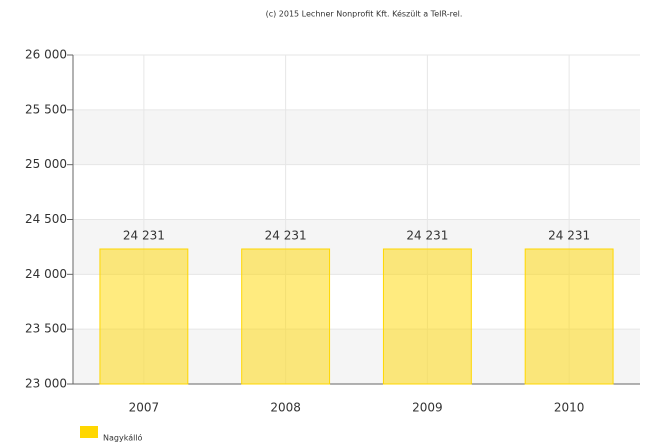 The image size is (645, 447). What do you see at coordinates (427, 408) in the screenshot?
I see `x-tick-label: 2009` at bounding box center [427, 408].